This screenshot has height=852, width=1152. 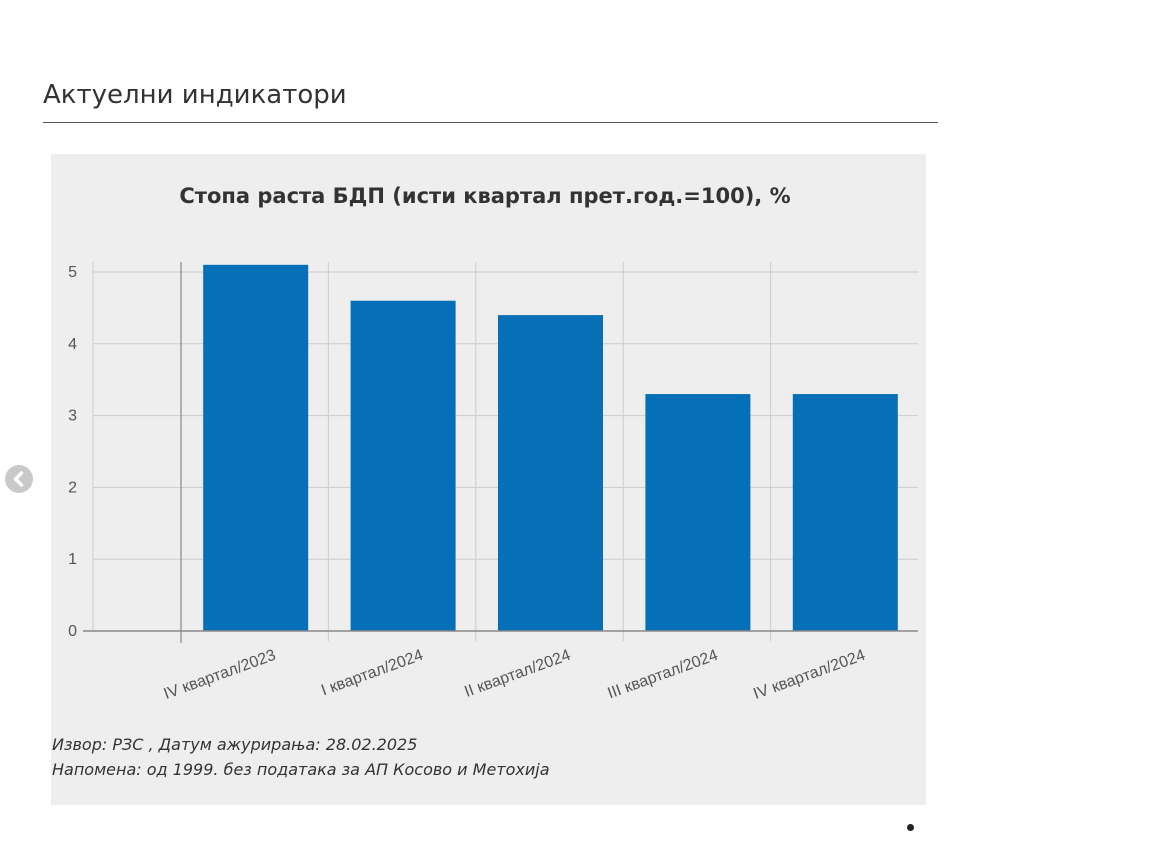 What do you see at coordinates (809, 675) in the screenshot?
I see `x-tick-label: IV квартал/2024` at bounding box center [809, 675].